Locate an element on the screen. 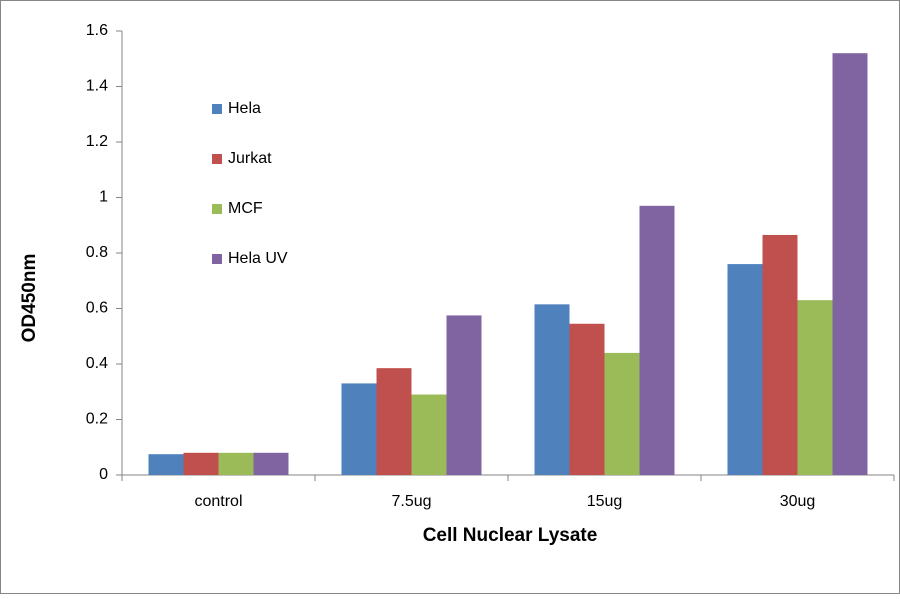 The width and height of the screenshot is (900, 599). x-tick-label: 7.5ug is located at coordinates (411, 501).